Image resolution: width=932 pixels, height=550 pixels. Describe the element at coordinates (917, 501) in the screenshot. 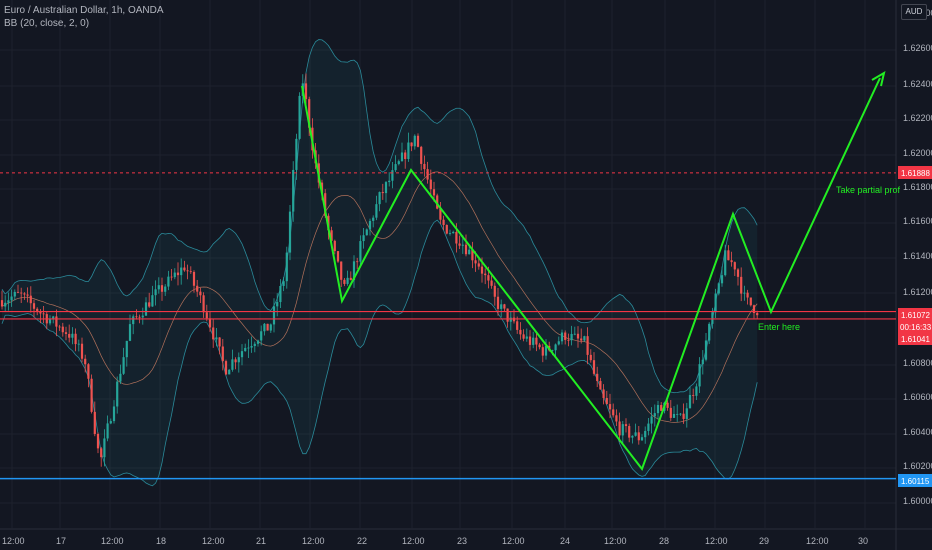

I see `price-tick: 1.60000` at that location.